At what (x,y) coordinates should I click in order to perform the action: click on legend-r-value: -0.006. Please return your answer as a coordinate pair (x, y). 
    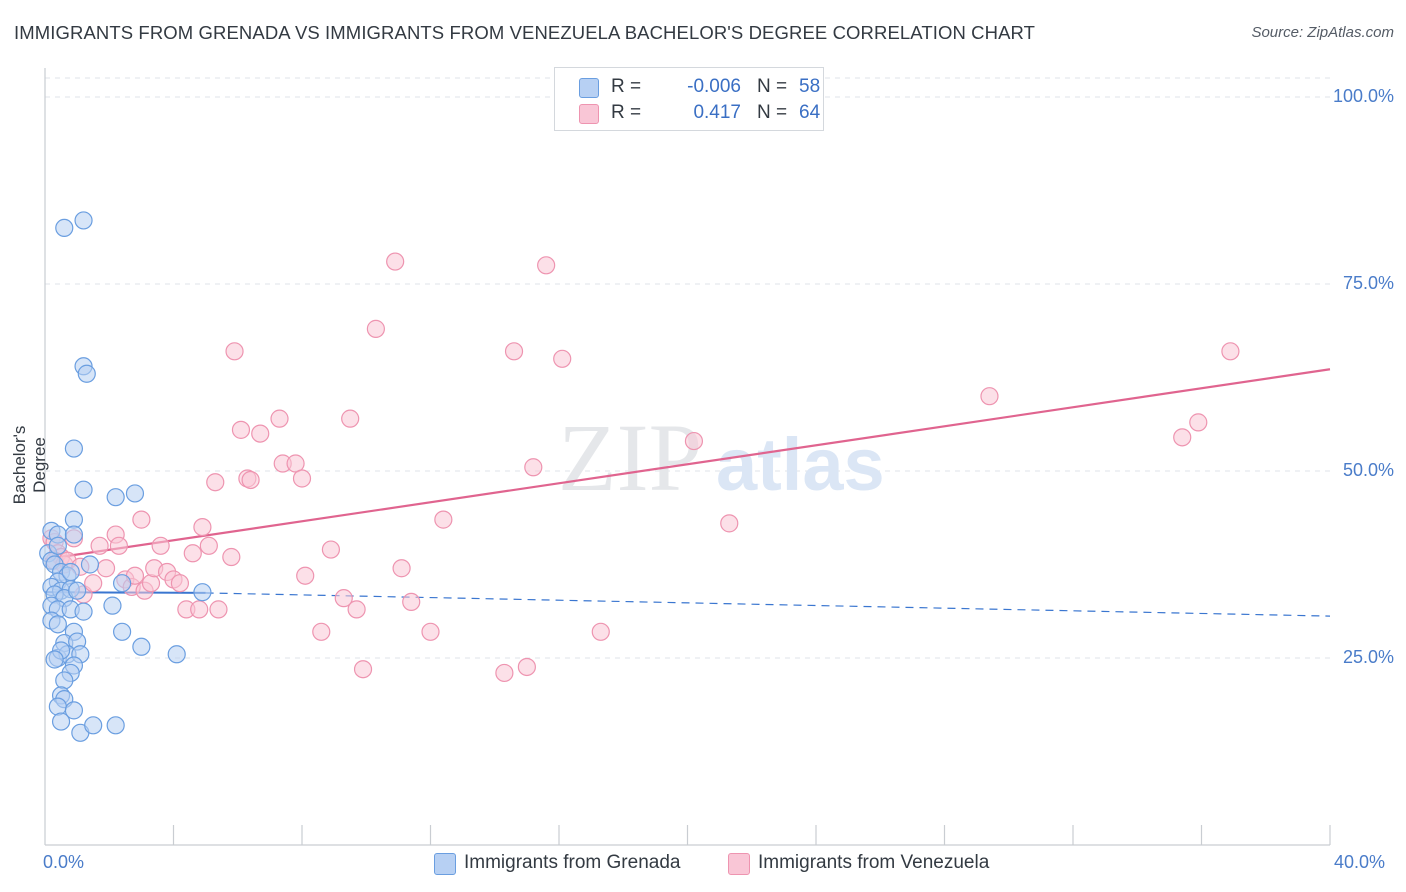
    Looking at the image, I should click on (714, 86).